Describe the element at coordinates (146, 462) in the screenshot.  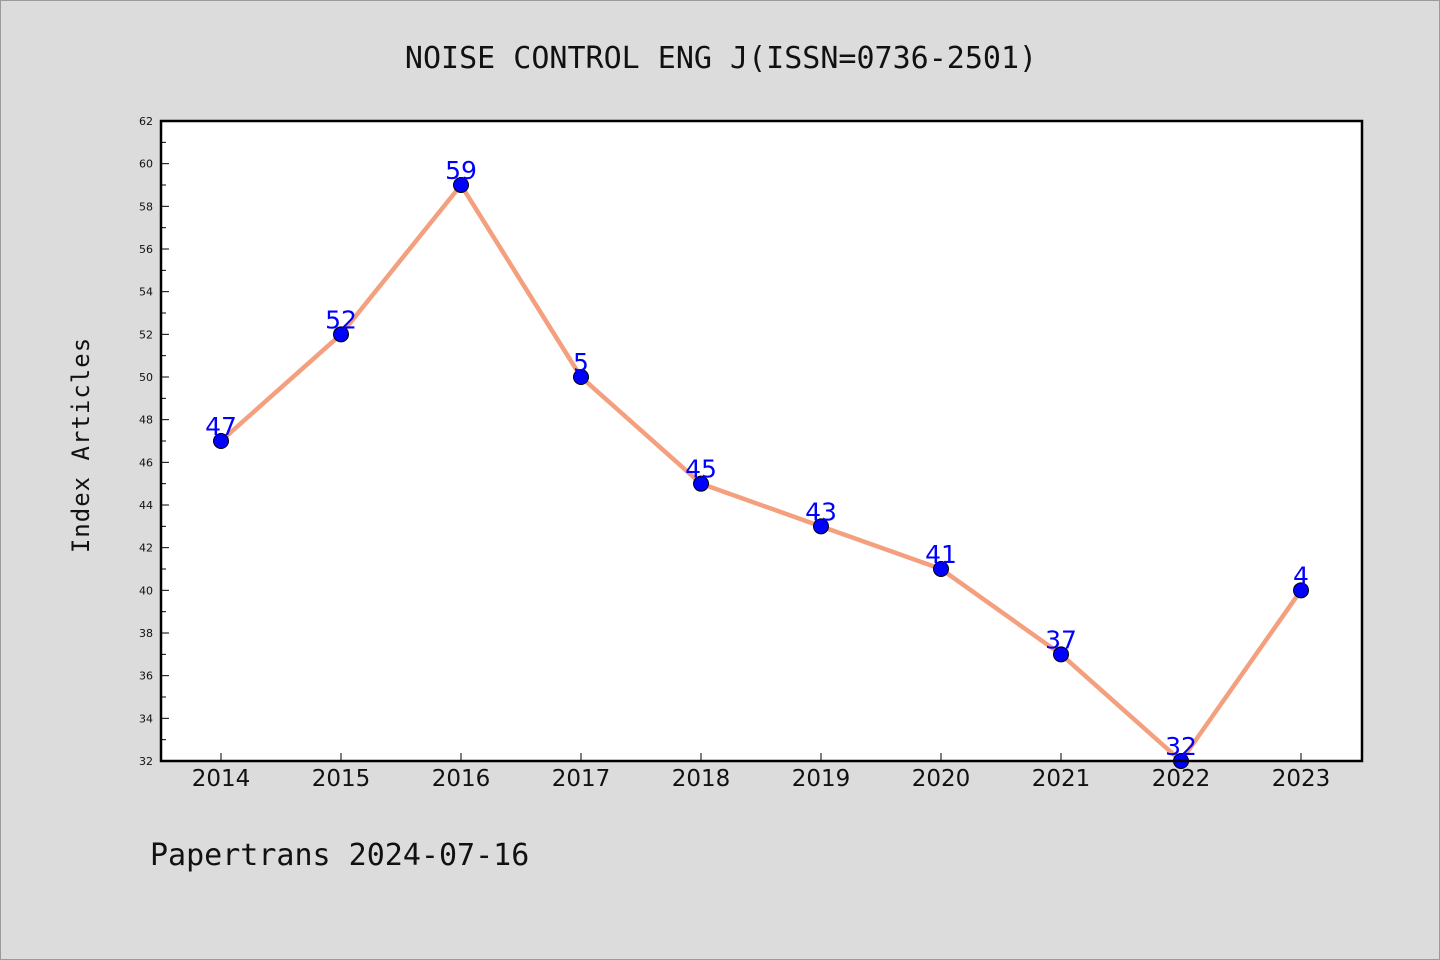
I see `y-tick-label: 46` at that location.